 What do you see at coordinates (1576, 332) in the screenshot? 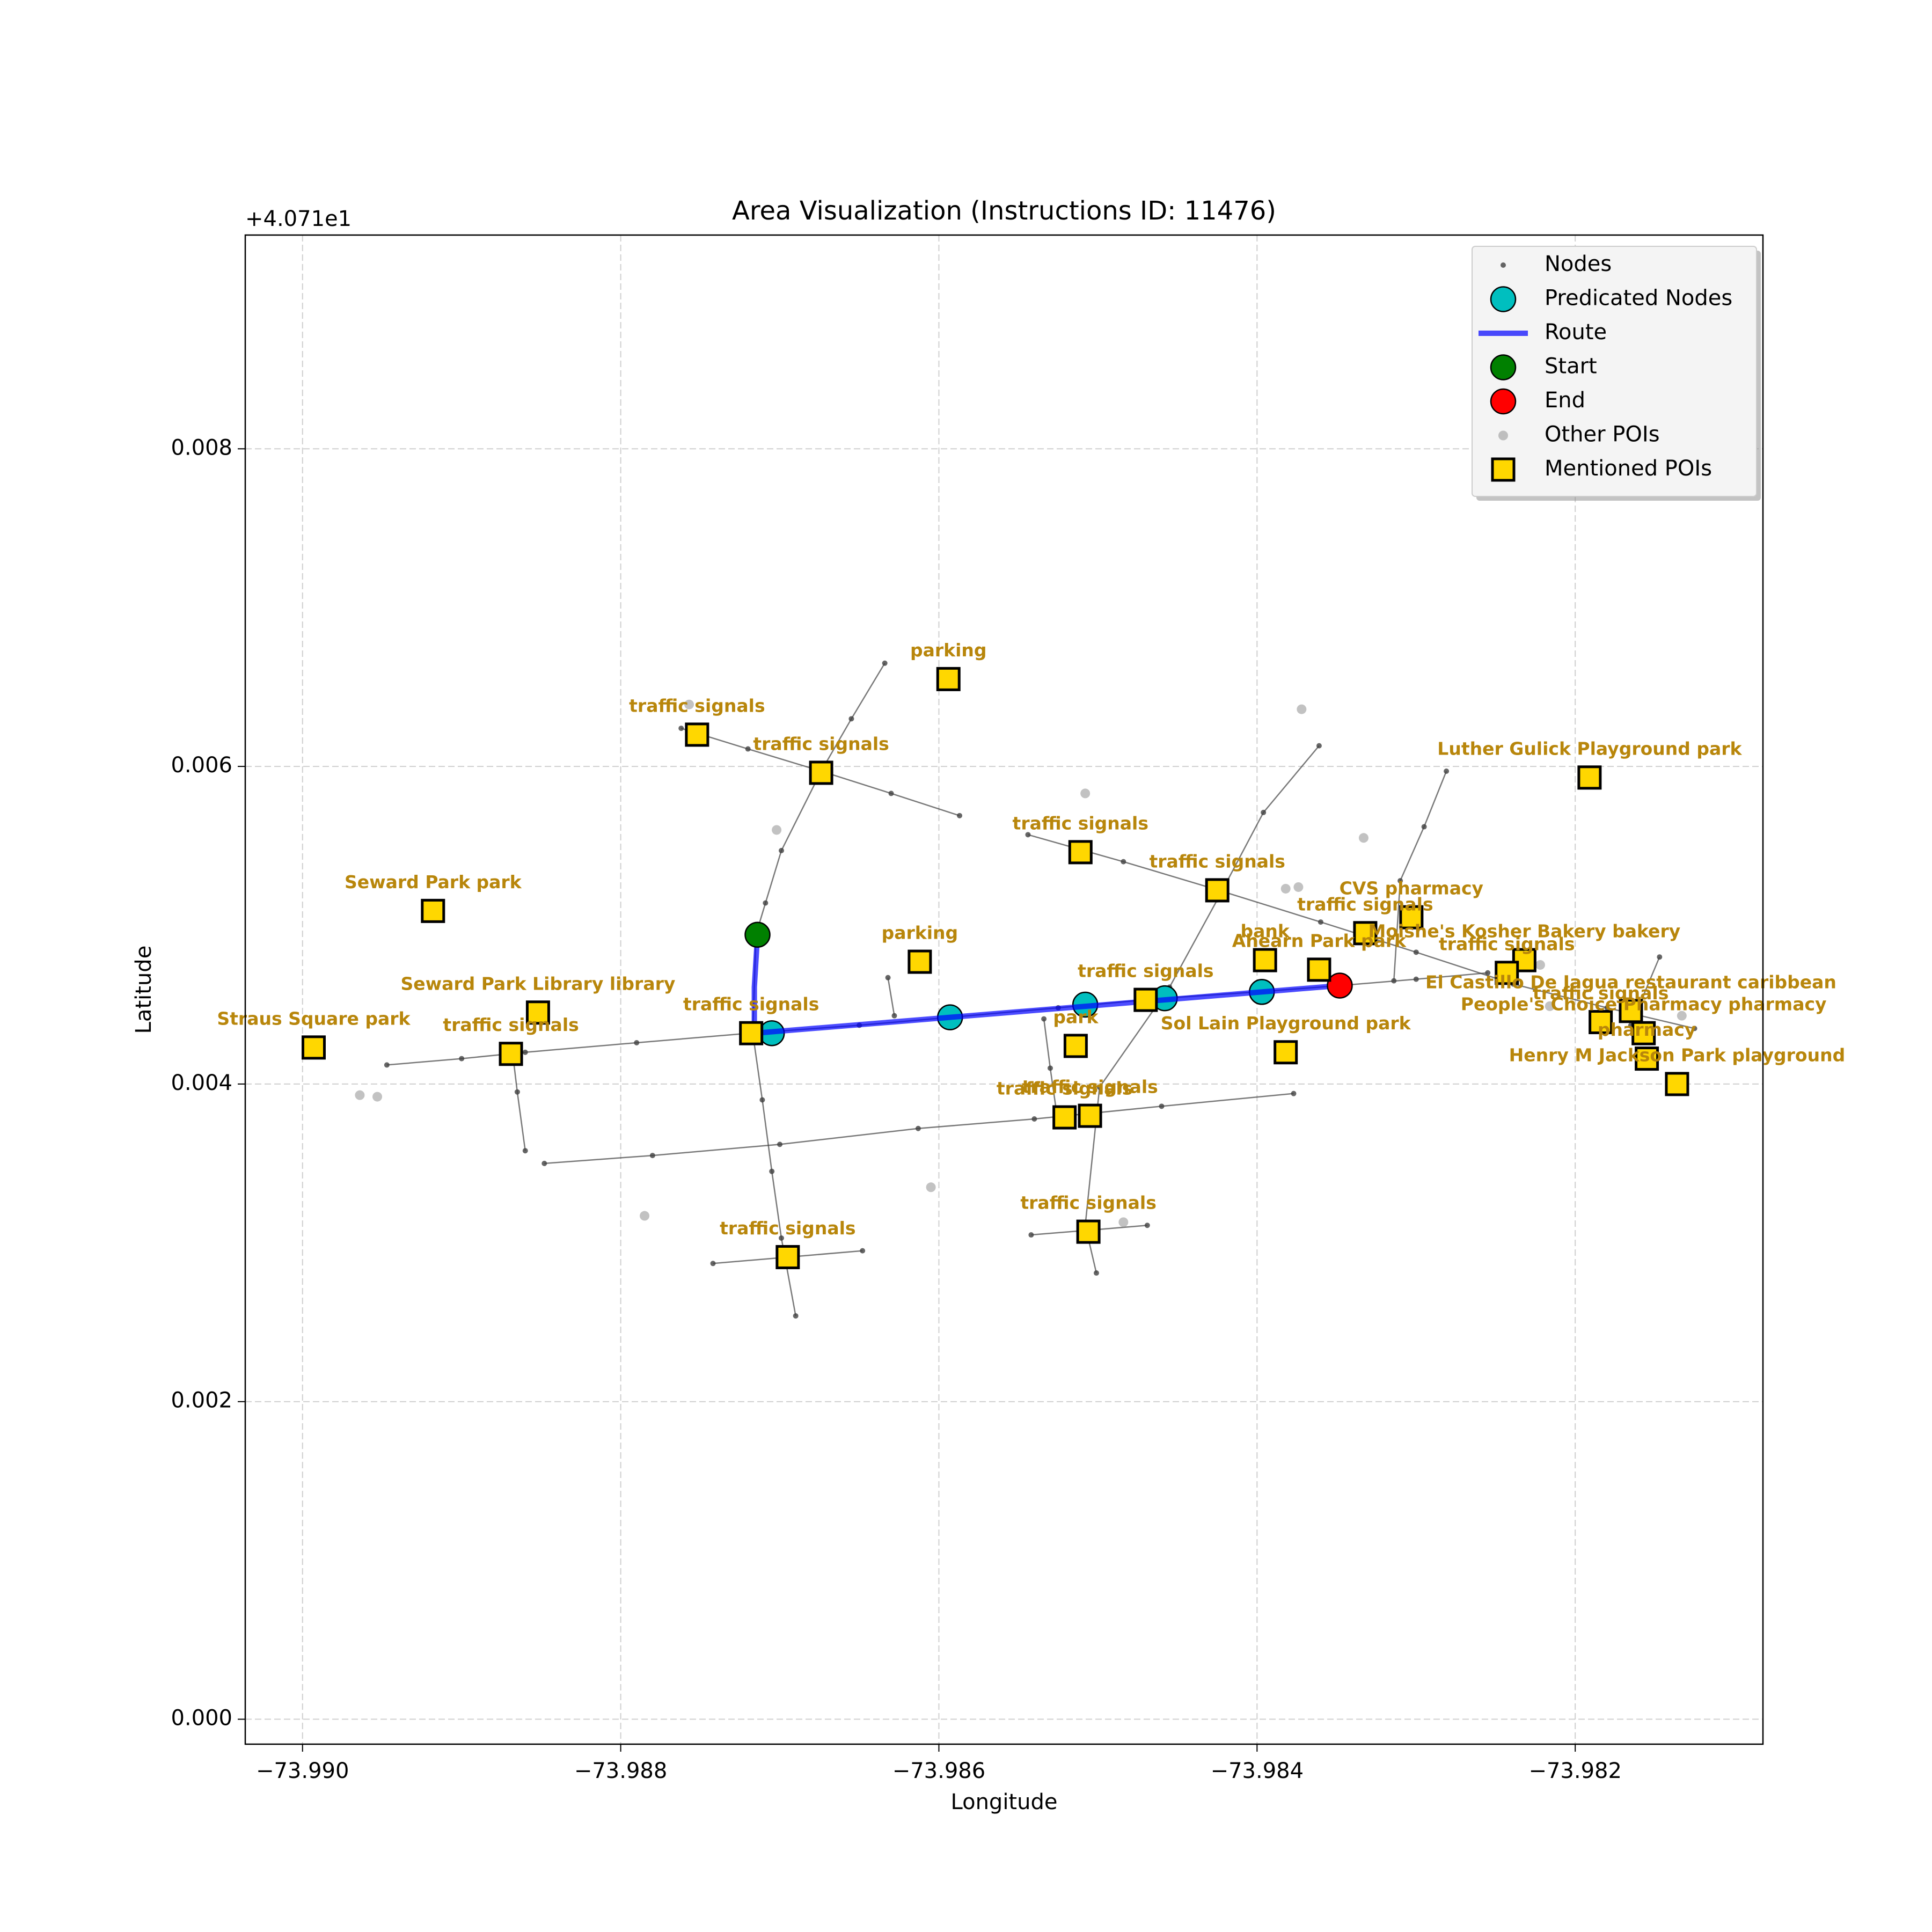
I see `legend-label: Route` at bounding box center [1576, 332].